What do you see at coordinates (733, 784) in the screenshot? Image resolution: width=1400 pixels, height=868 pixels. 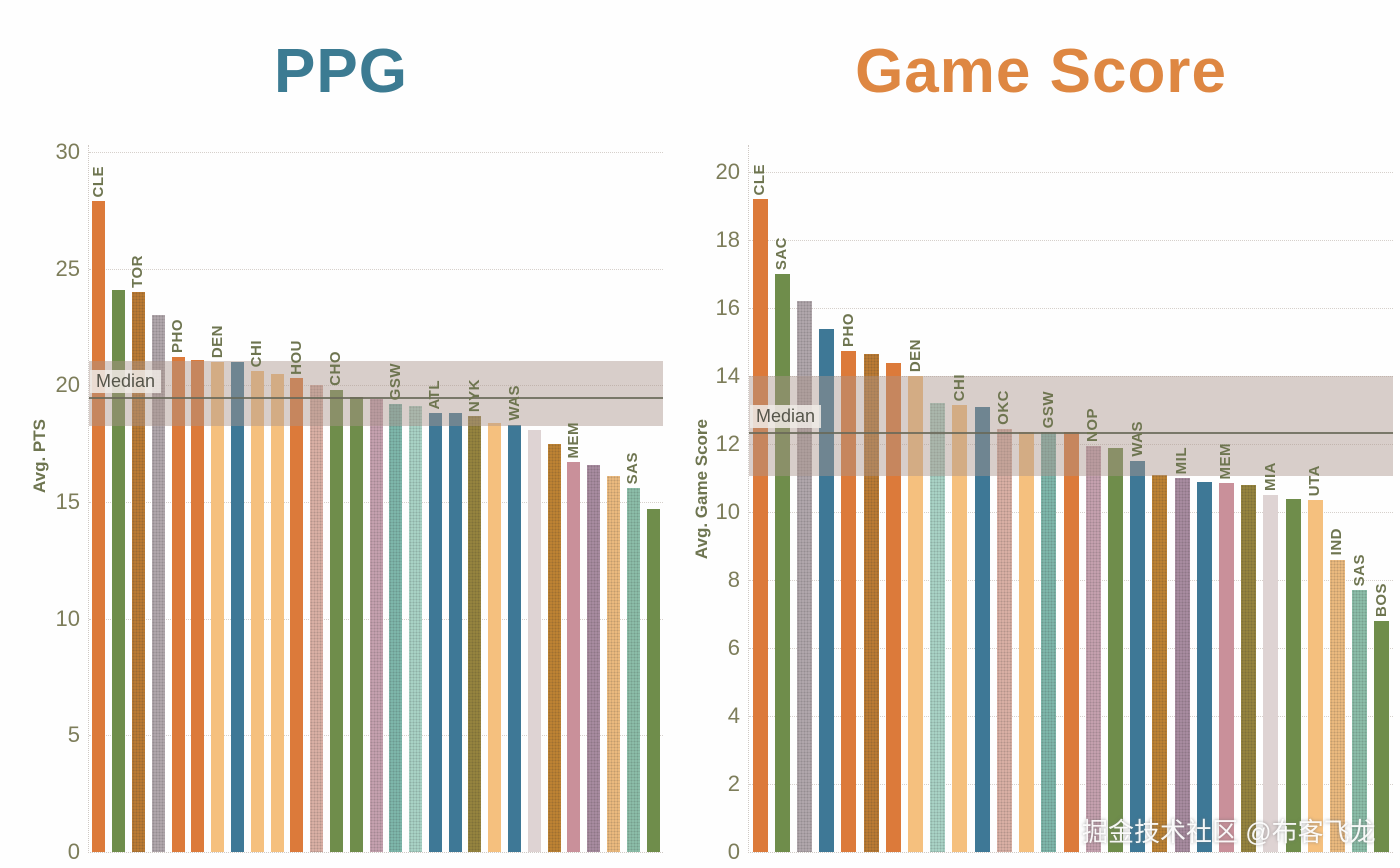 I see `y-tick-label: 2` at bounding box center [733, 784].